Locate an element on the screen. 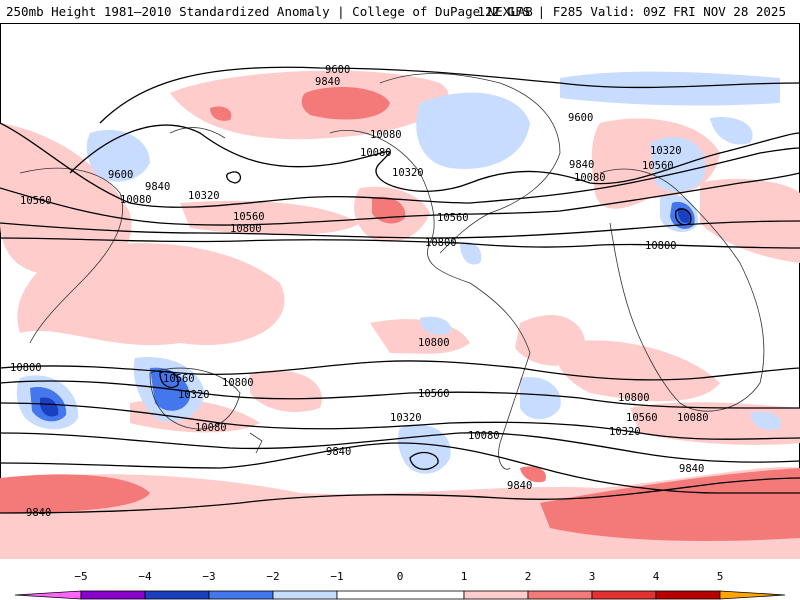 This screenshot has height=600, width=800. colorbar-tick-label: 1 is located at coordinates (464, 576).